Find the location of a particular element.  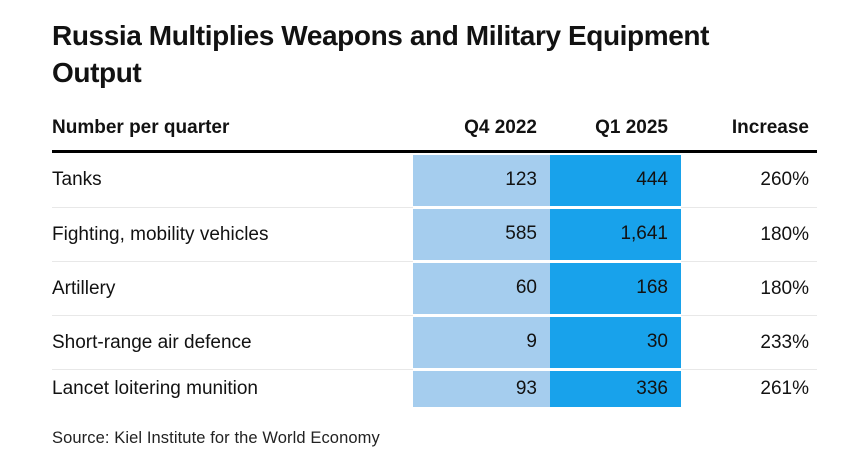

header-number-per-quarter: Number per quarter is located at coordinates (141, 127).